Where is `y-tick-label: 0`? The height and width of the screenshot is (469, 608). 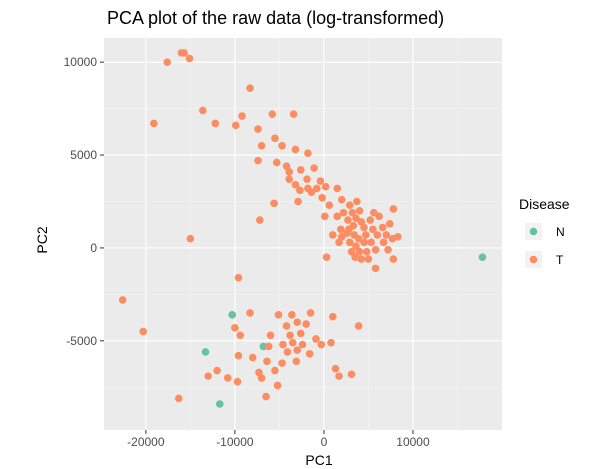
y-tick-label: 0 is located at coordinates (93, 248).